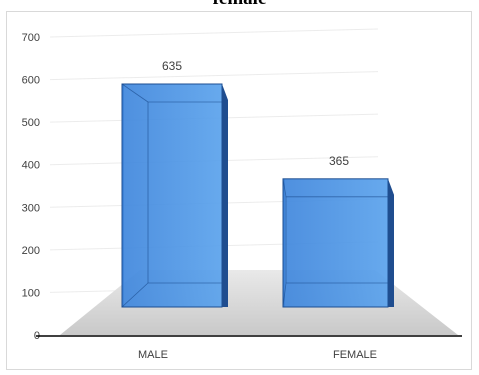 The width and height of the screenshot is (479, 375). I want to click on y-tick-label: 500, so click(31, 123).